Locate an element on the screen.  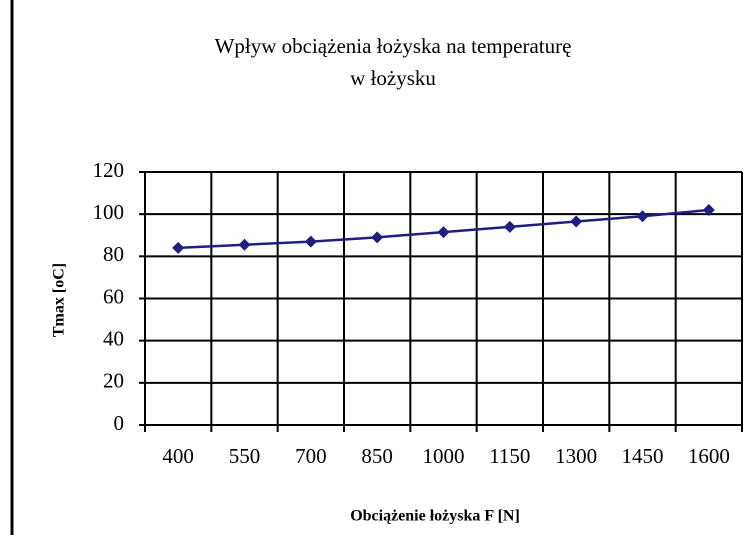
y-tick-label: 100 is located at coordinates (109, 212).